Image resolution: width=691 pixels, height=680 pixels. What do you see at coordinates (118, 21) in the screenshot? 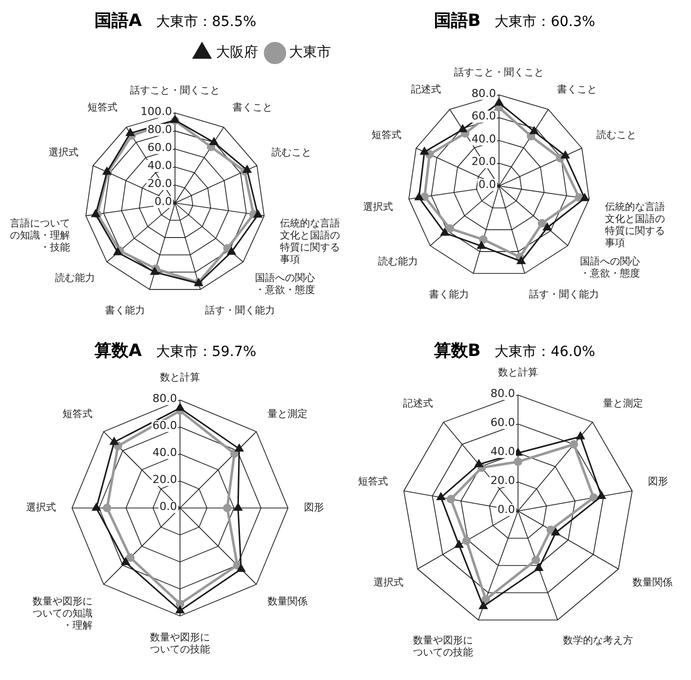
I see `chart-title: 国語A` at bounding box center [118, 21].